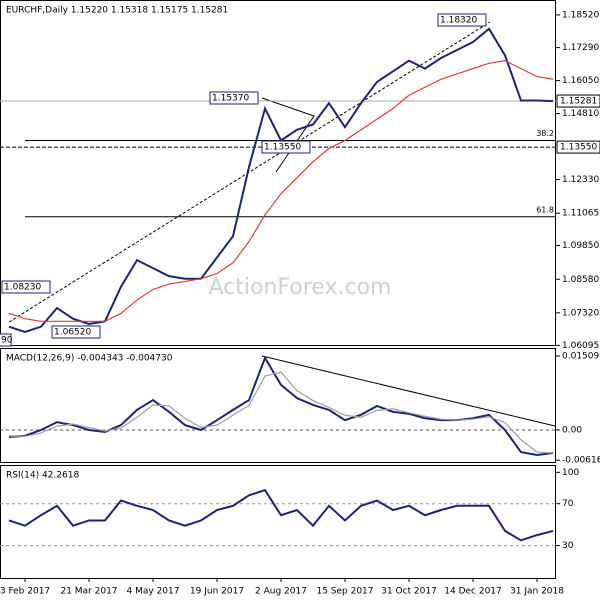  I want to click on annotation: 1.06520, so click(72, 333).